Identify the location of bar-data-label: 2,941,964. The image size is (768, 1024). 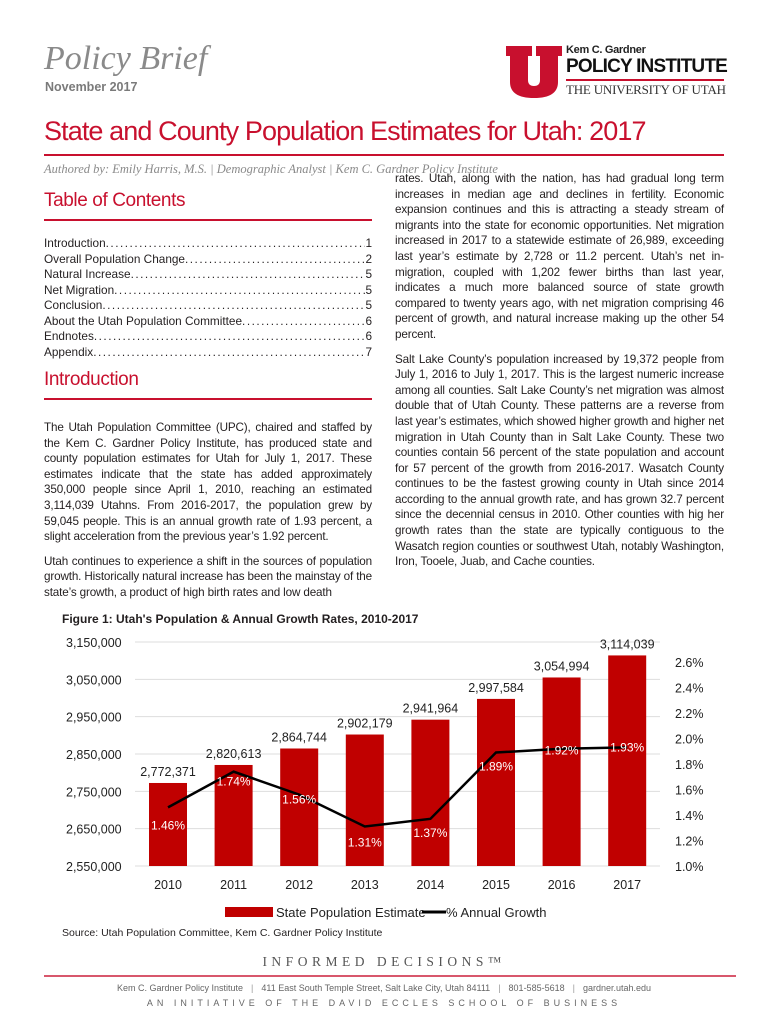
(431, 709).